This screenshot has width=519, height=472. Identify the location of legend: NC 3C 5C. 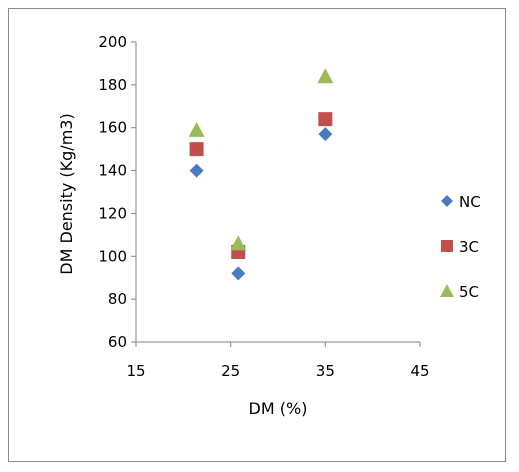
(460, 247).